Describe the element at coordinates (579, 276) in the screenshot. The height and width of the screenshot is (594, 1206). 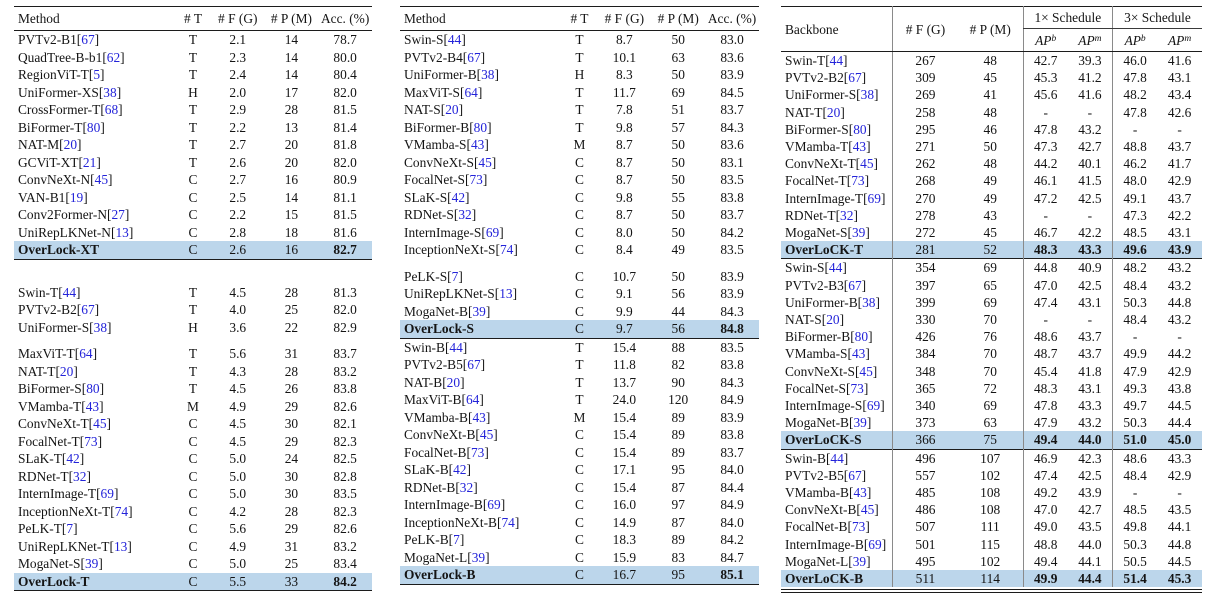
I see `type-cell: C` at that location.